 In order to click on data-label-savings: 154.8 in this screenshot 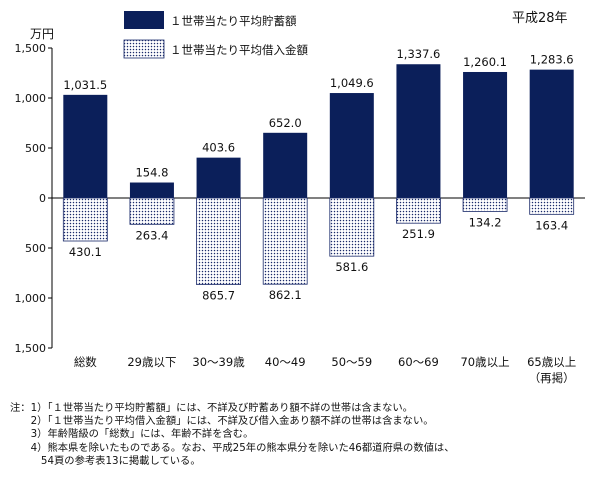, I will do `click(151, 173)`.